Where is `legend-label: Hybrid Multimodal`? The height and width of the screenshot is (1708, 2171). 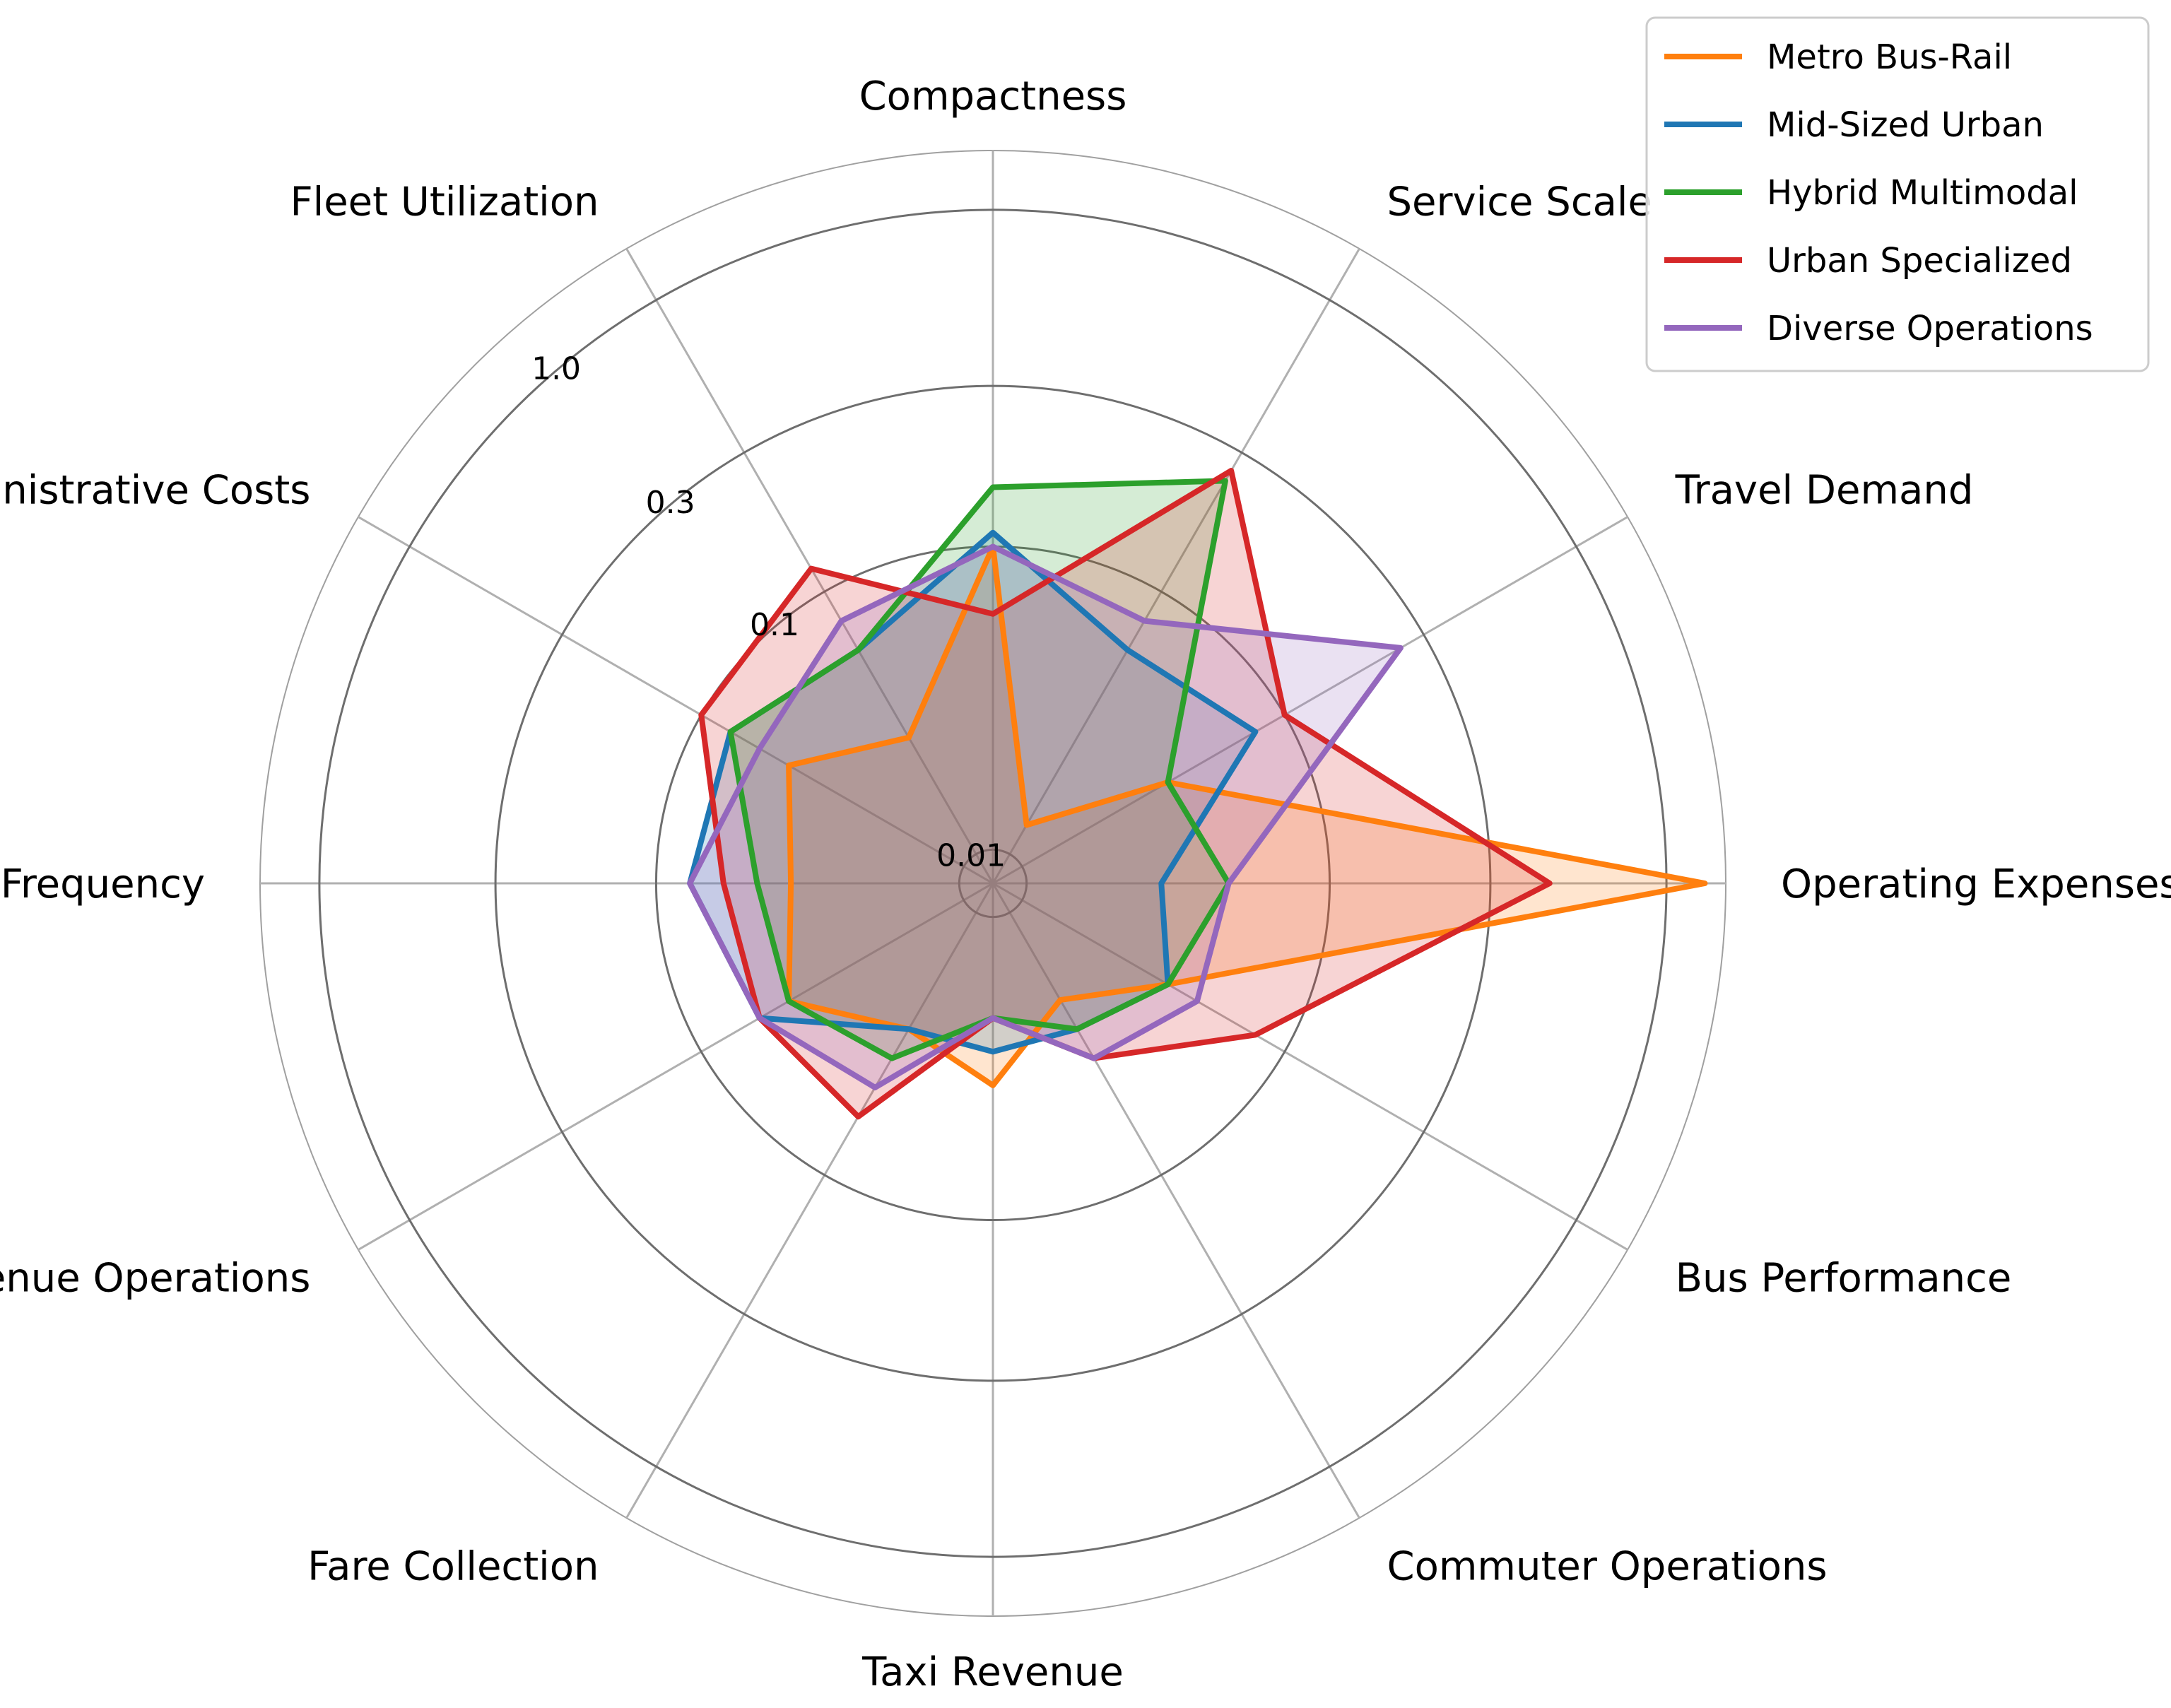
legend-label: Hybrid Multimodal is located at coordinates (1922, 193).